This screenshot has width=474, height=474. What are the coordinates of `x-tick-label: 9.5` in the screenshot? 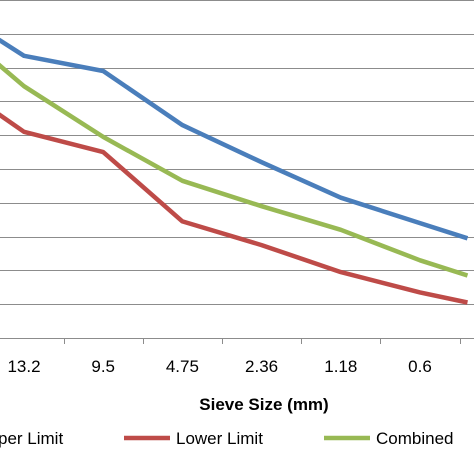 It's located at (103, 366).